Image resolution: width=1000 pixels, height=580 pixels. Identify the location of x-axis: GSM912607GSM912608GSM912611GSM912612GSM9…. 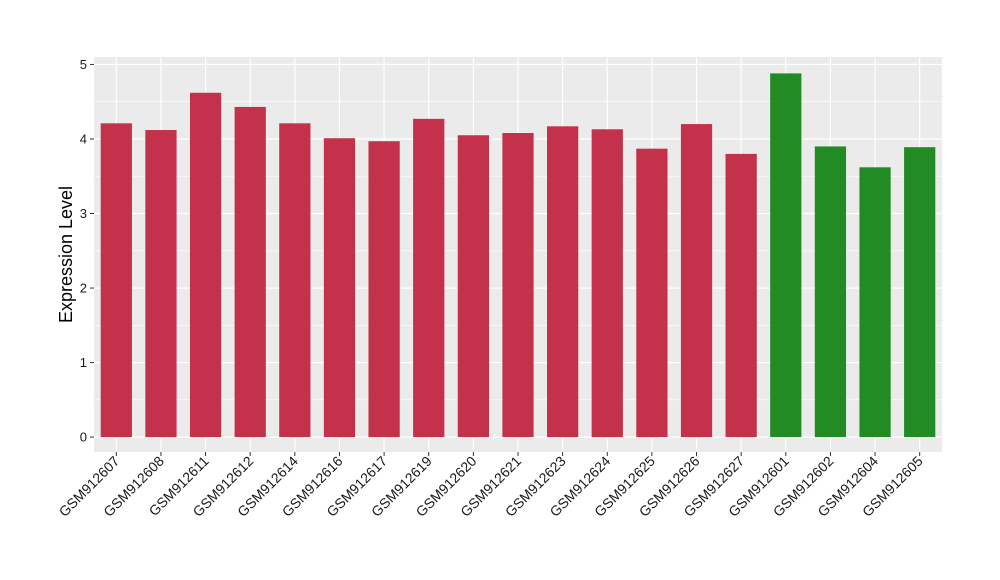
(491, 486).